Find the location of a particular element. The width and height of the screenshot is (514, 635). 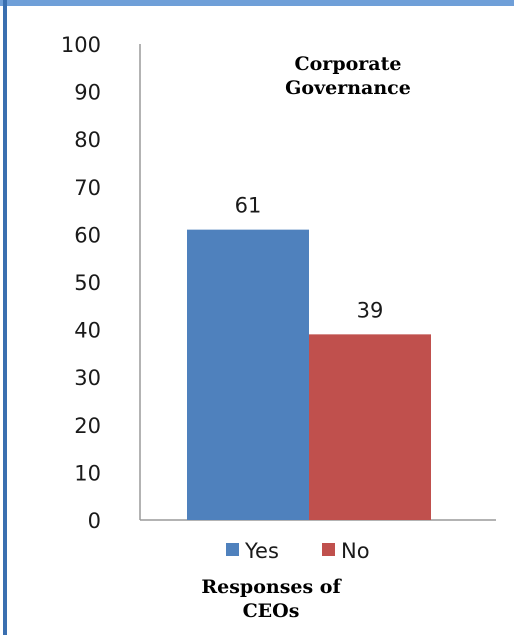

title-line-1: Corporate is located at coordinates (348, 64).